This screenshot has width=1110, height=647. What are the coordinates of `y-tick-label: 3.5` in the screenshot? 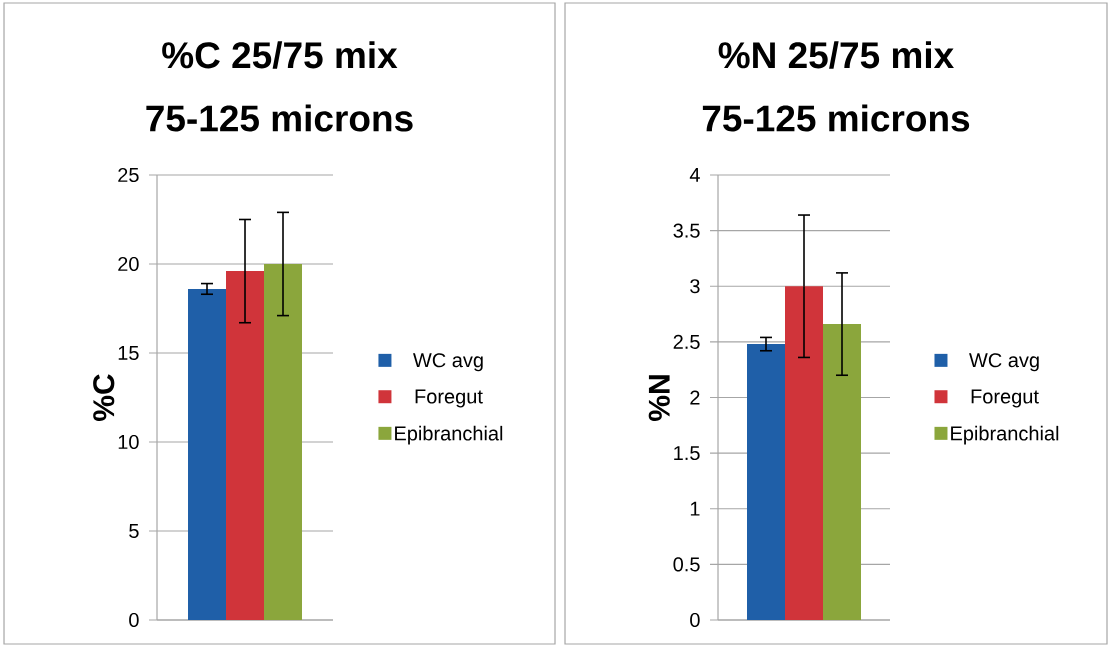 It's located at (686, 230).